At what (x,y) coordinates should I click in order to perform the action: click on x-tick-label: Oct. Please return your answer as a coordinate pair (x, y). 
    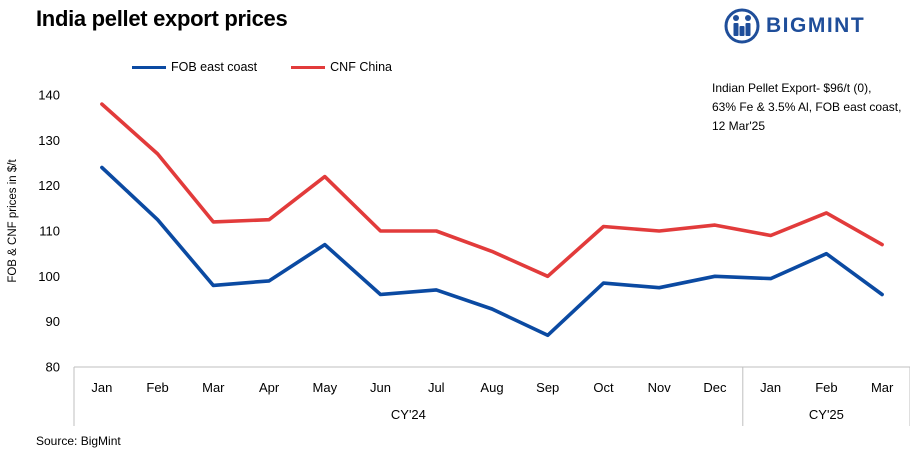
    Looking at the image, I should click on (603, 387).